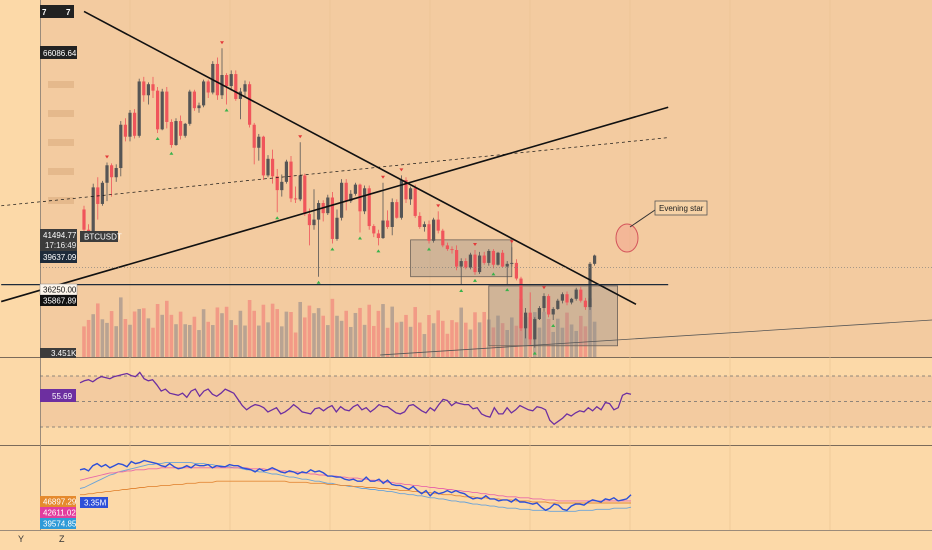 This screenshot has width=932, height=550. Describe the element at coordinates (103, 237) in the screenshot. I see `symbol-text: BTCUSDT` at that location.